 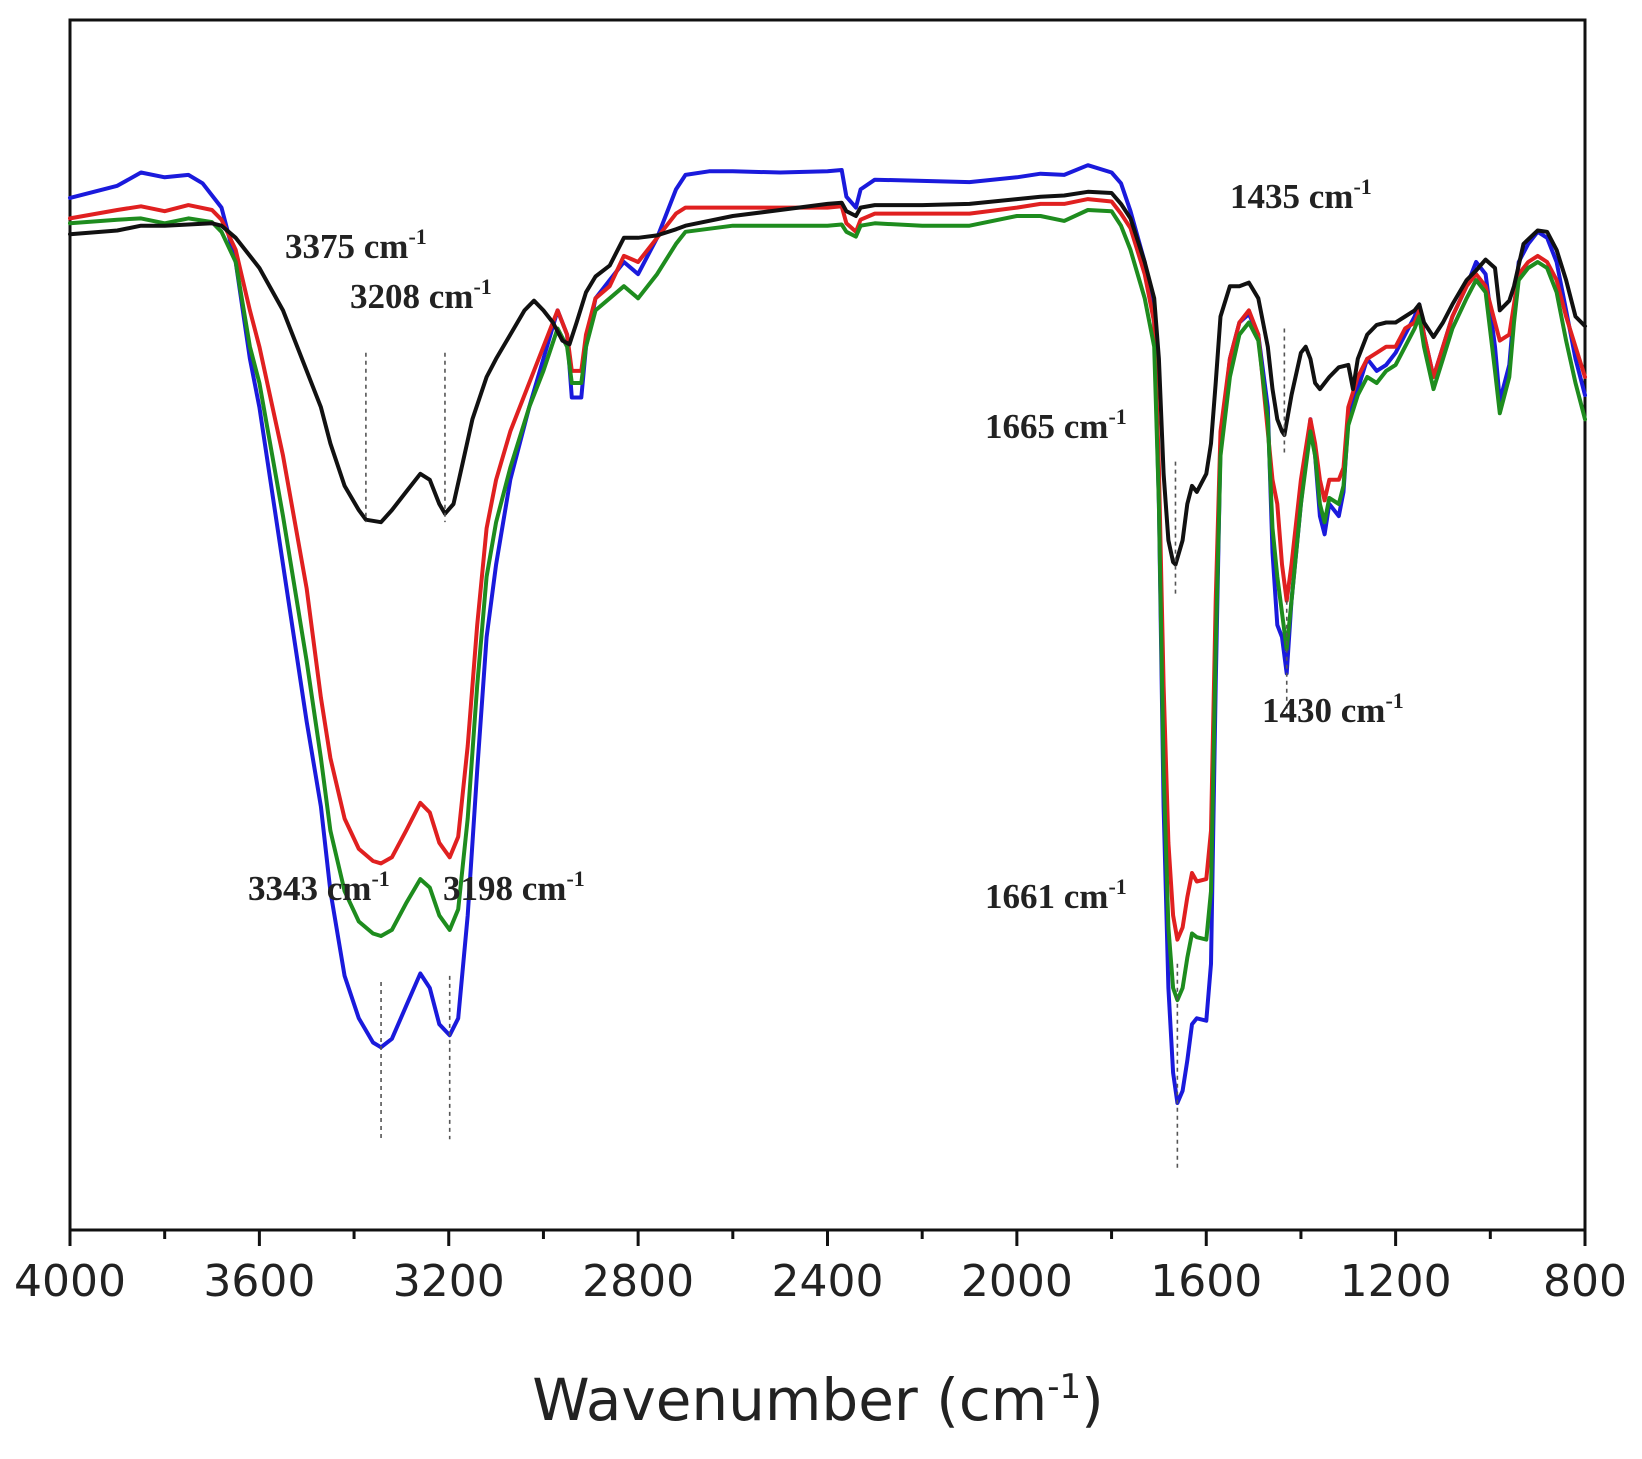 What do you see at coordinates (818, 1400) in the screenshot?
I see `x-axis-title: Wavenumber (cm-1)` at bounding box center [818, 1400].